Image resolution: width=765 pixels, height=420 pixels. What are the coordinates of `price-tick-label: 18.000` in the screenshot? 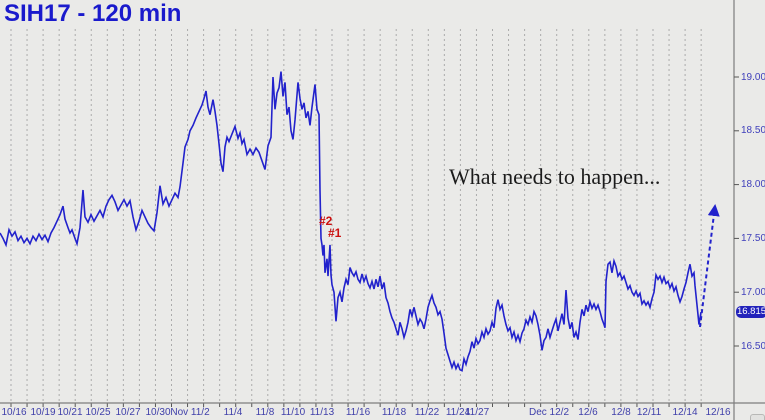 It's located at (753, 185).